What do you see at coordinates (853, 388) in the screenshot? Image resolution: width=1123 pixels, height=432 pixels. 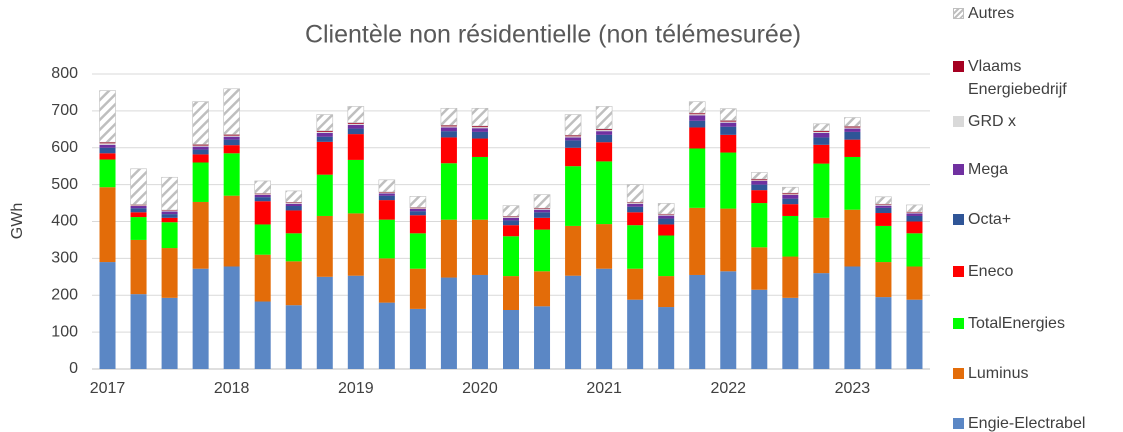 I see `x-tick-label: 2023` at bounding box center [853, 388].